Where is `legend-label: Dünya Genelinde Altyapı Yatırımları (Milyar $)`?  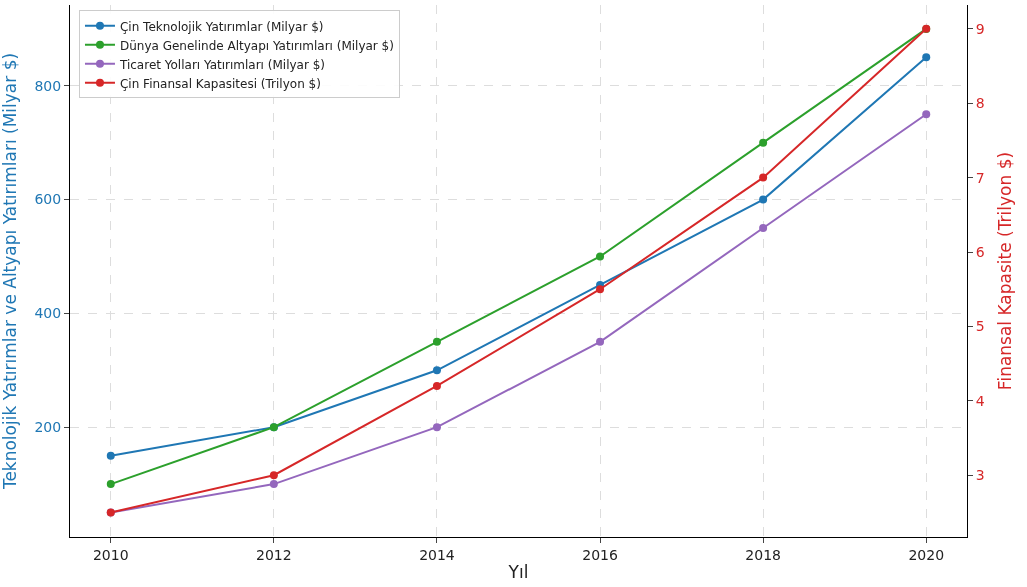
legend-label: Dünya Genelinde Altyapı Yatırımları (Milyar $) is located at coordinates (256, 45).